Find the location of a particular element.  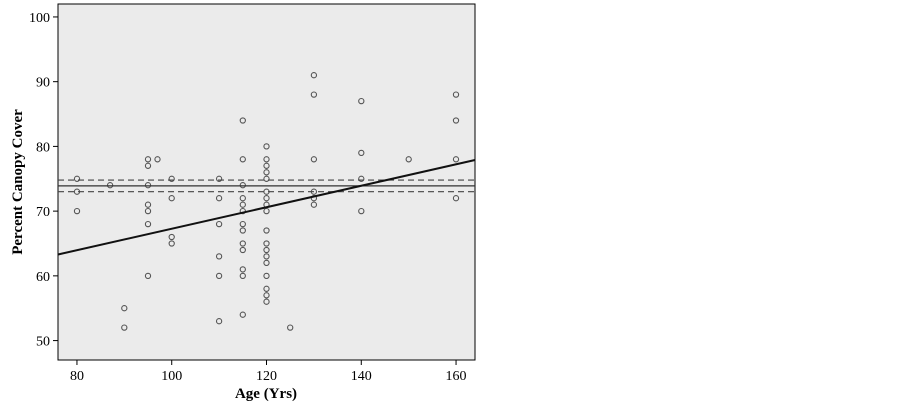

x-tick-label: 120 is located at coordinates (266, 376).